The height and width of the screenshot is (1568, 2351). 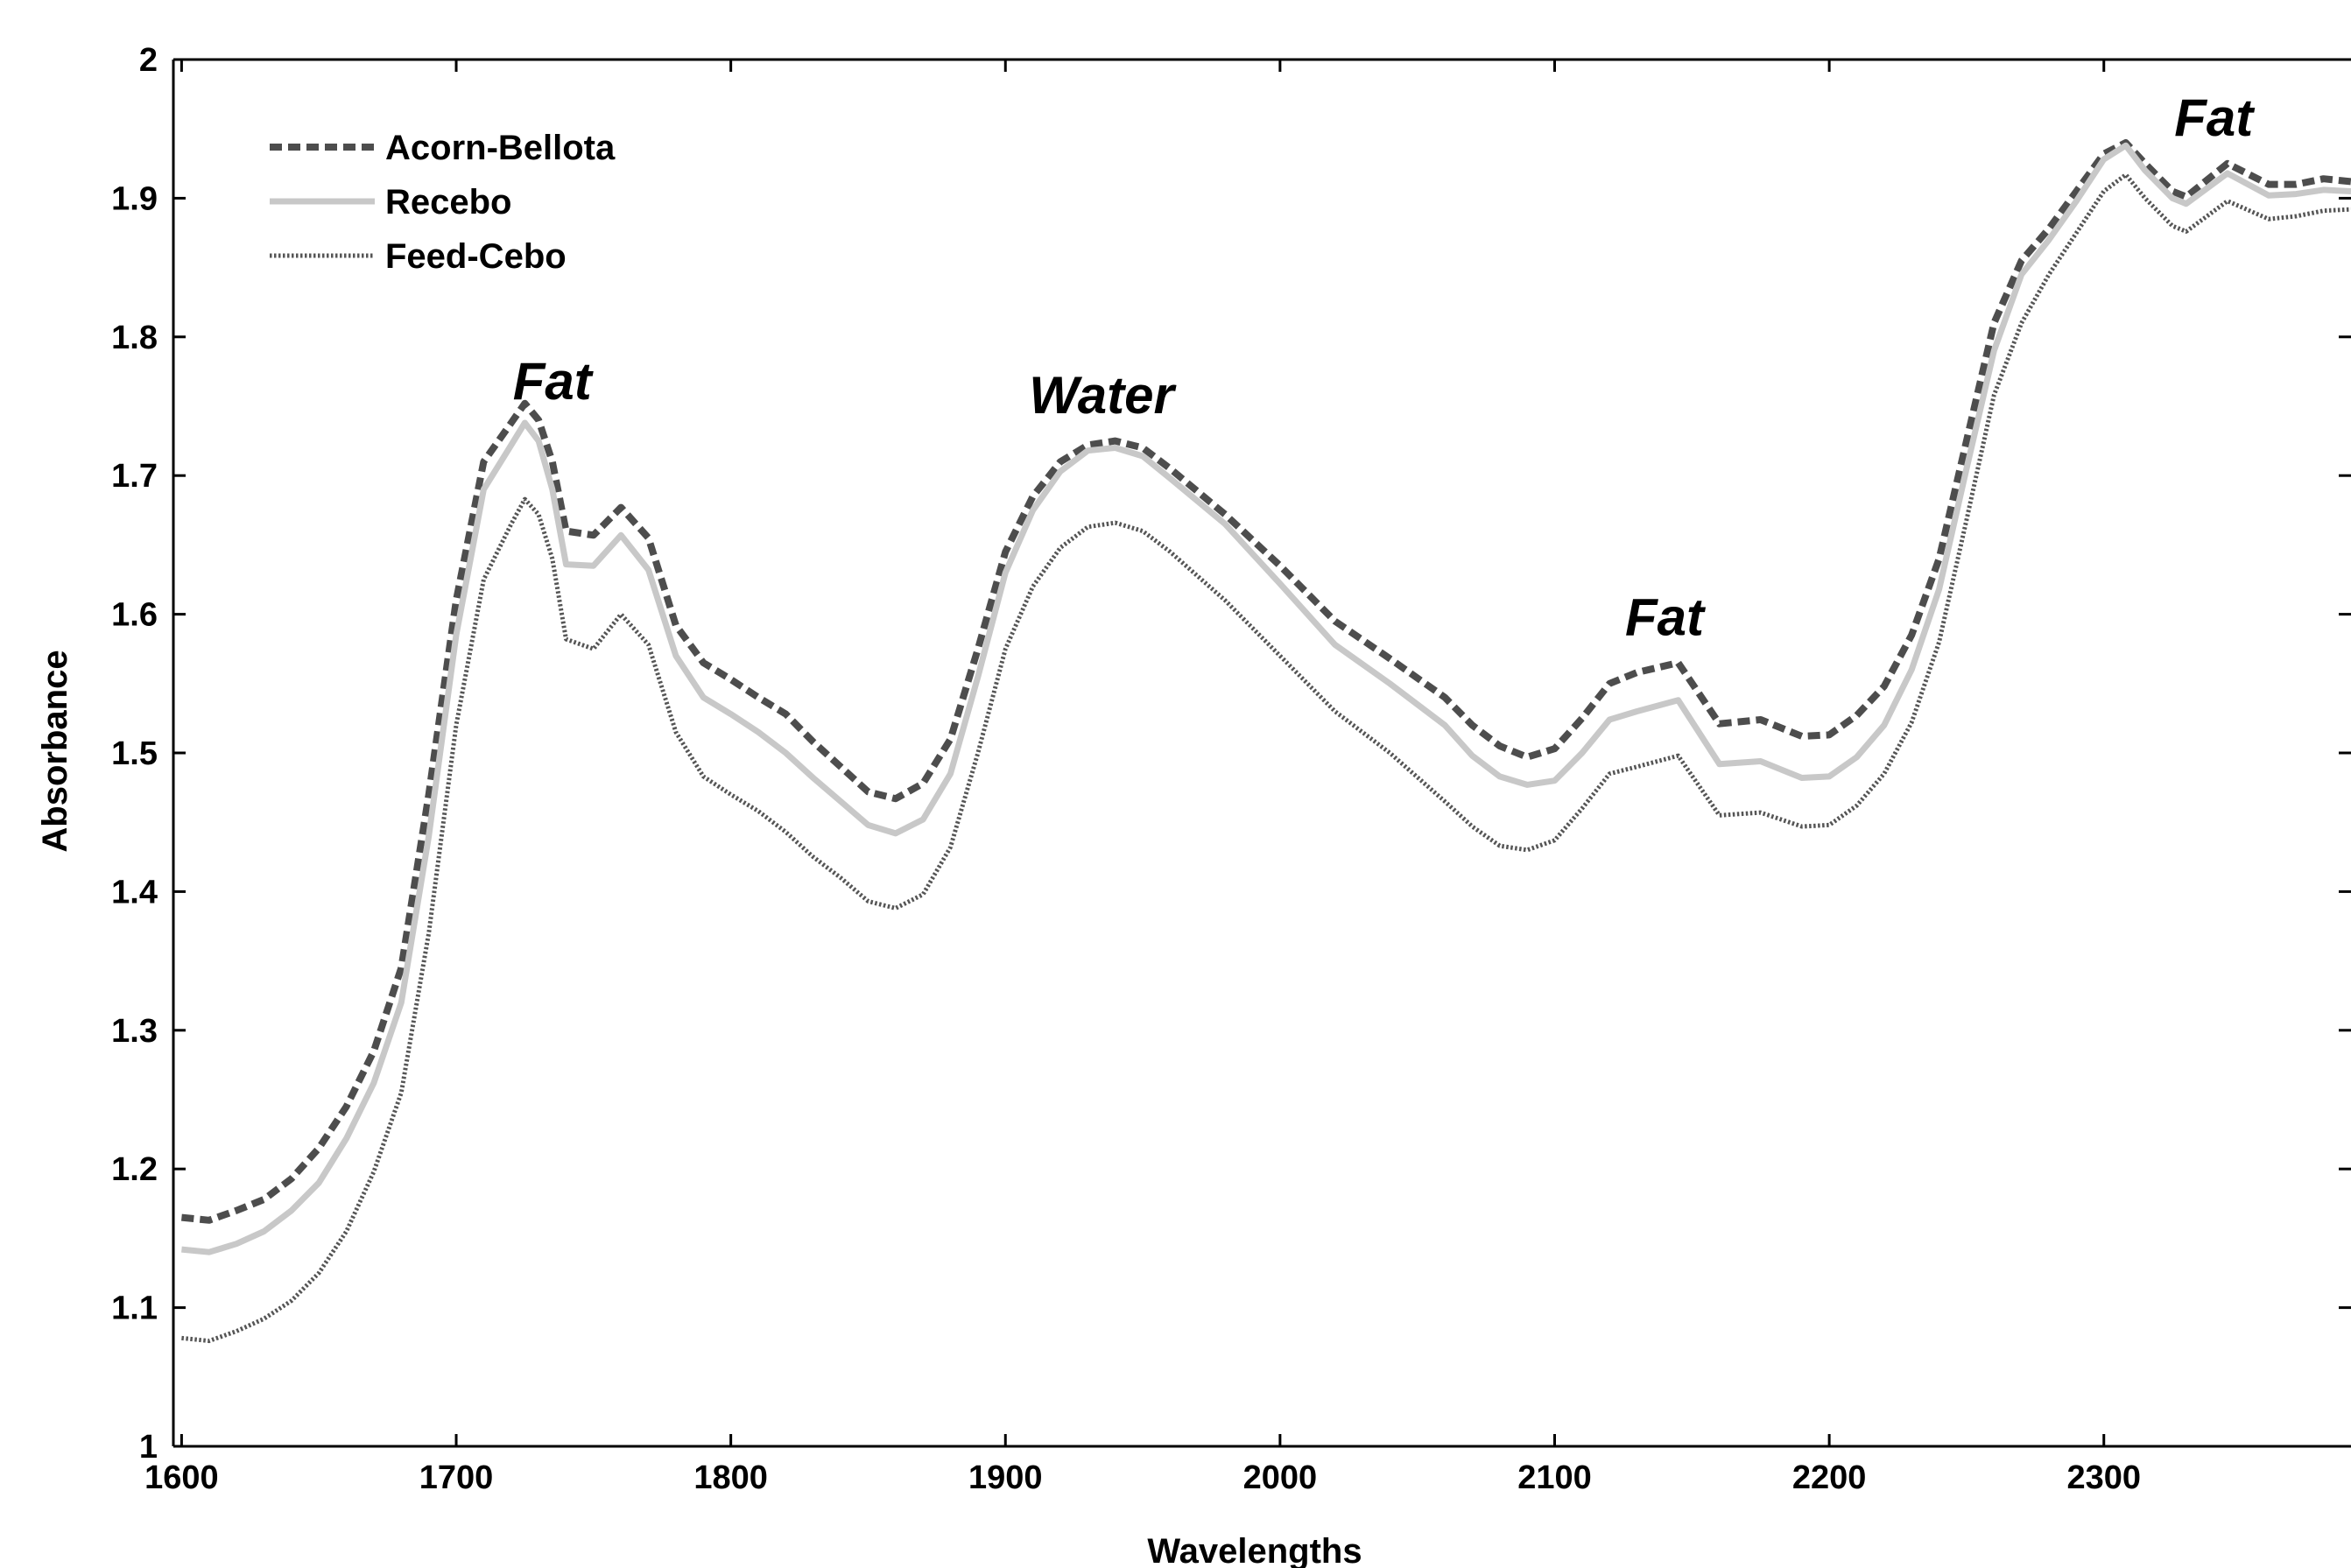 I want to click on y-tick-label: 1.4, so click(x=135, y=893).